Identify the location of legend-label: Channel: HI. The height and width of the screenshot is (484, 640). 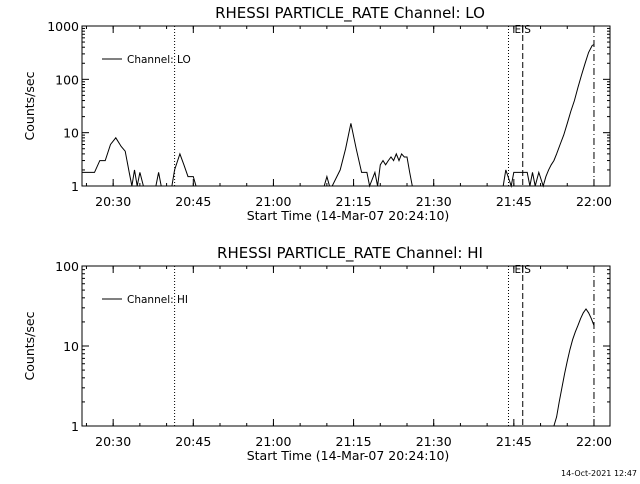
(157, 300).